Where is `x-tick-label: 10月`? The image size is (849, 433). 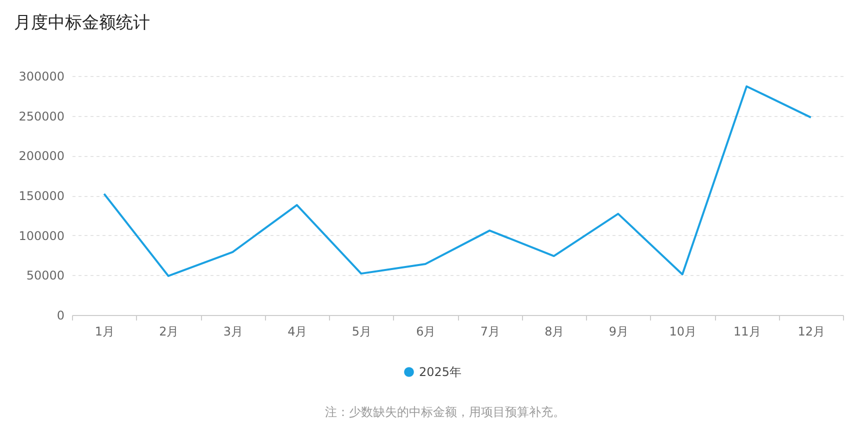 x-tick-label: 10月 is located at coordinates (683, 331).